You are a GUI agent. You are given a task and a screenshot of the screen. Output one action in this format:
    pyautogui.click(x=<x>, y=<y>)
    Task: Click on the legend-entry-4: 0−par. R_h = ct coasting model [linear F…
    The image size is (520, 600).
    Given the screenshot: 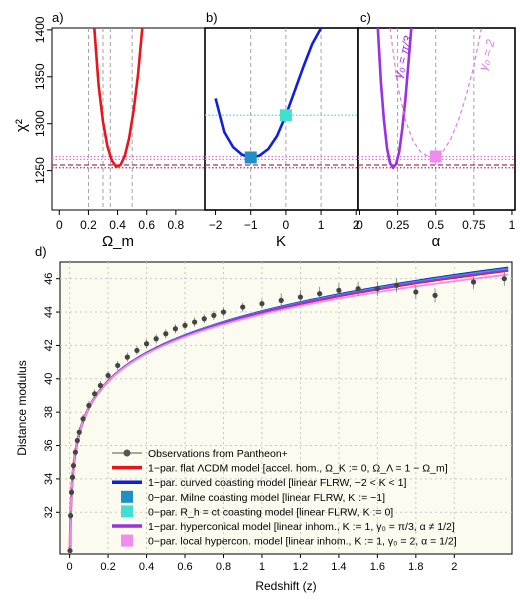 What is the action you would take?
    pyautogui.click(x=270, y=512)
    